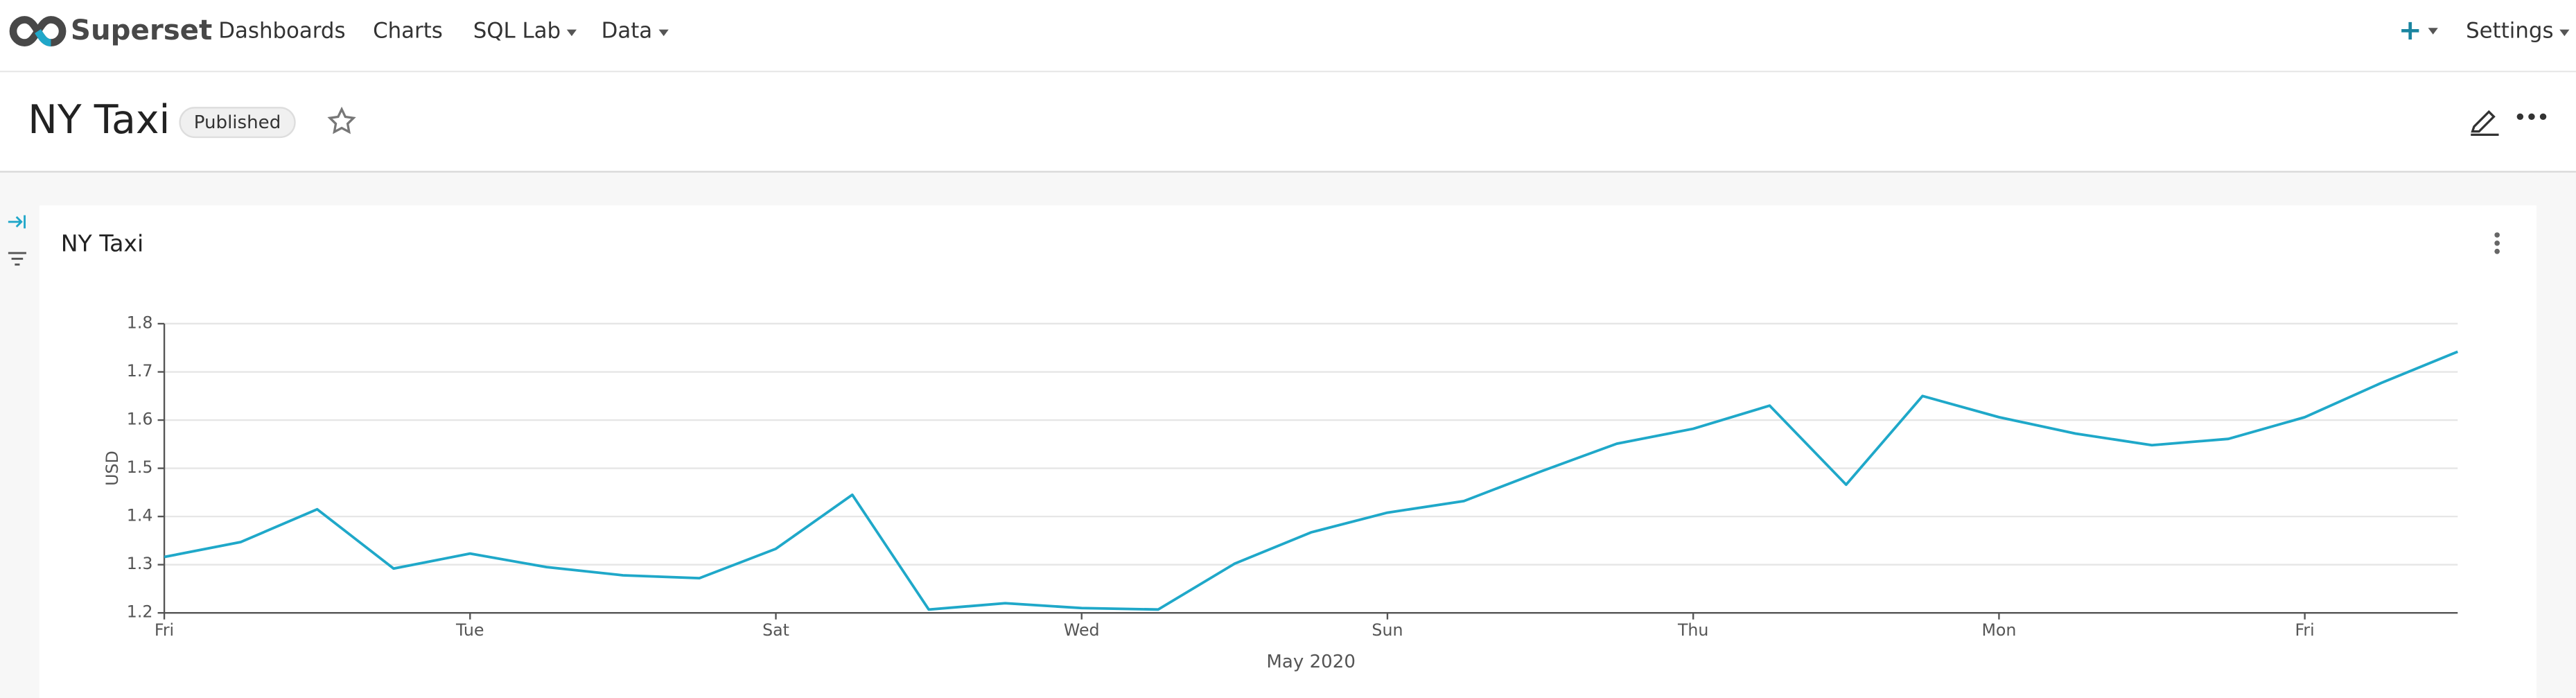  I want to click on dashboard-header: NY Taxi Published, so click(1288, 122).